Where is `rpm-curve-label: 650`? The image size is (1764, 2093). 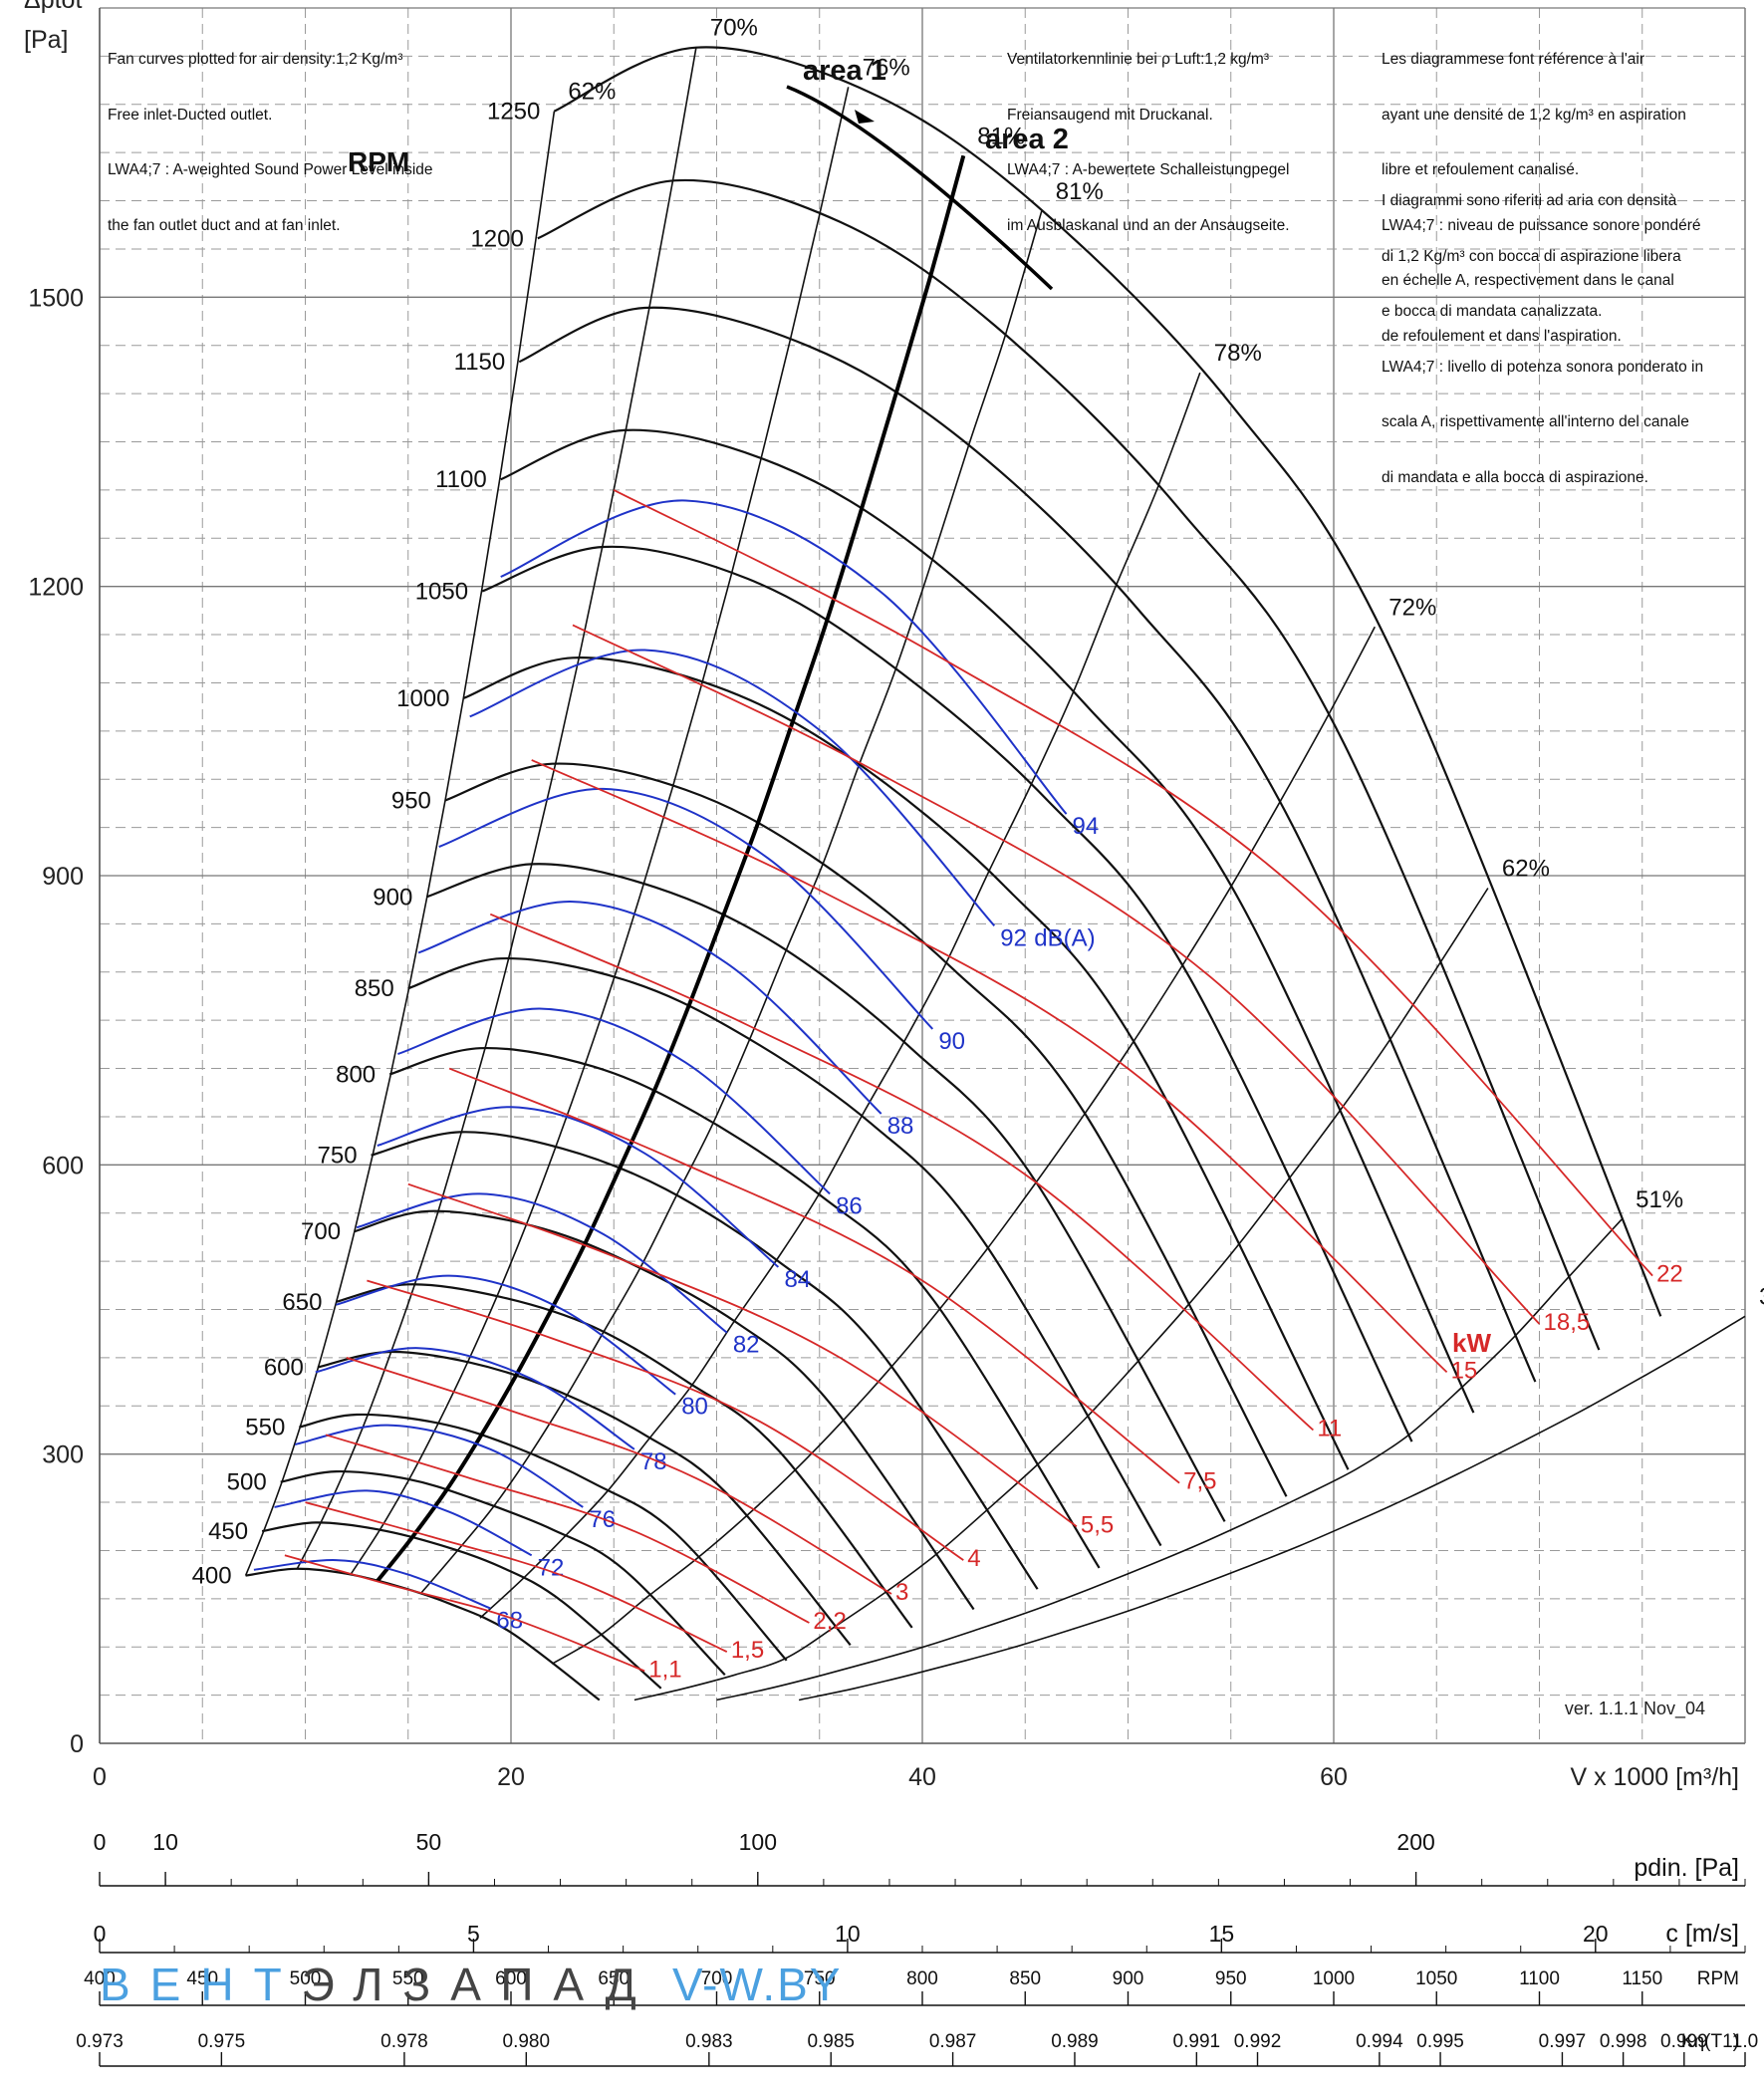 rpm-curve-label: 650 is located at coordinates (302, 1303).